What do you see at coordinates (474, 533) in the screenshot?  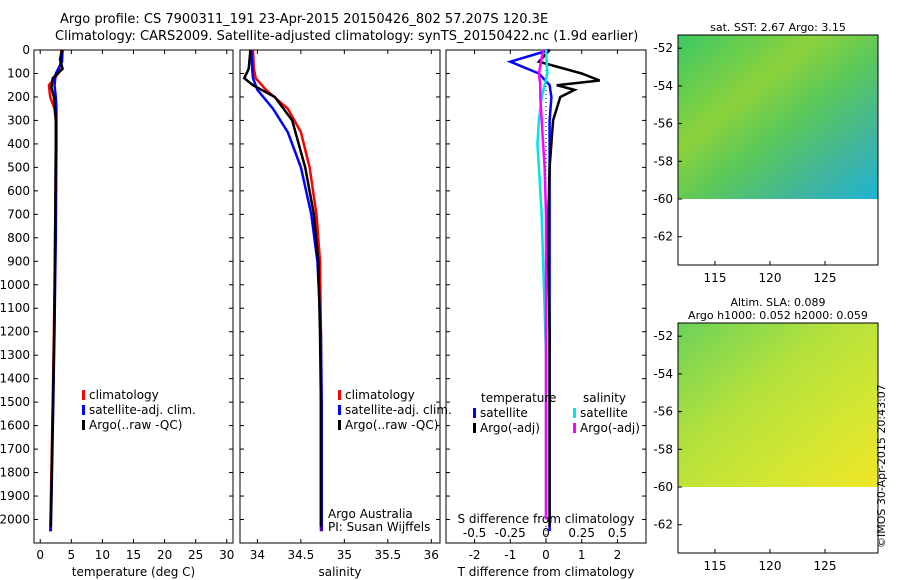 I see `x-top-tick-label: -0.5` at bounding box center [474, 533].